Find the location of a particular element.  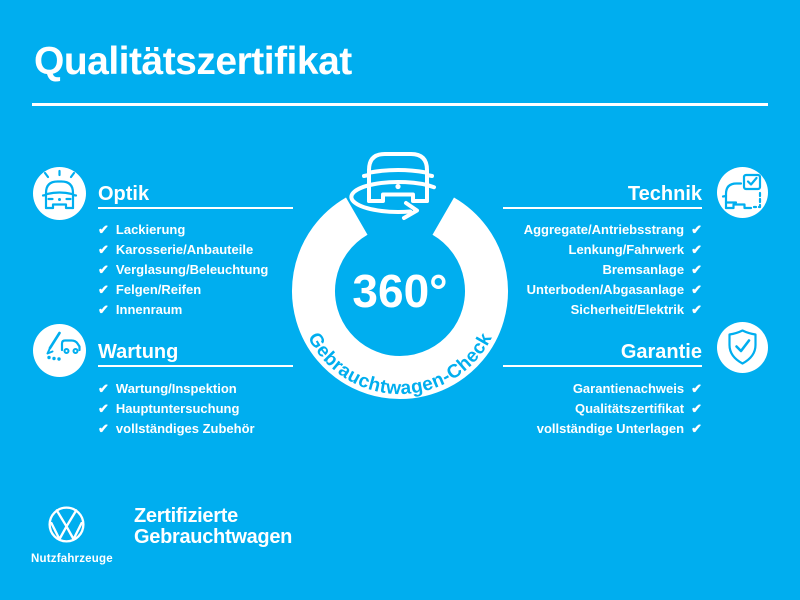

check-item: ✔ Unterboden/Abgasanlage is located at coordinates (613, 289).